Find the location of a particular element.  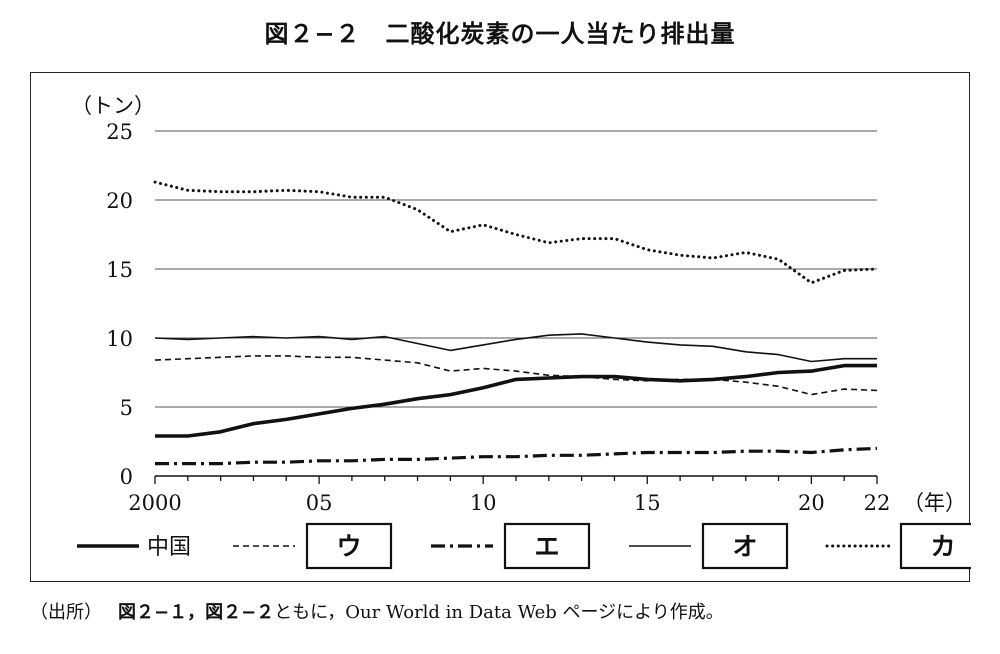

legend-label-2: ウ is located at coordinates (348, 546).